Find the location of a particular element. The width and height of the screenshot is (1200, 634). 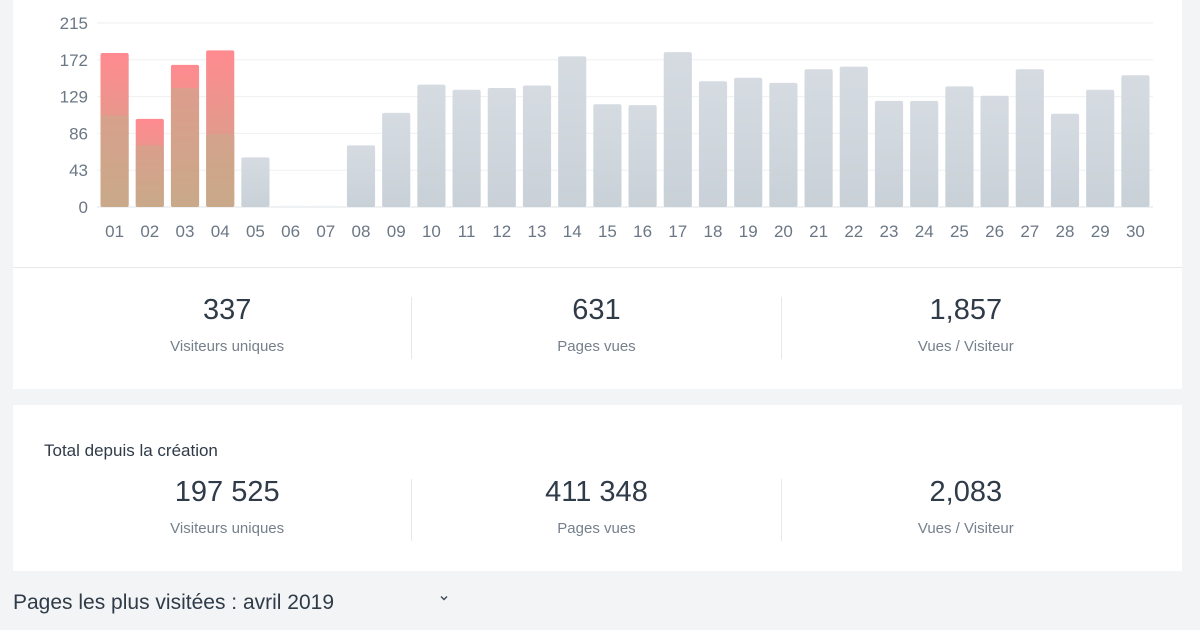

top-pages-title: Pages les plus visitées : avril 2019 is located at coordinates (173, 602).